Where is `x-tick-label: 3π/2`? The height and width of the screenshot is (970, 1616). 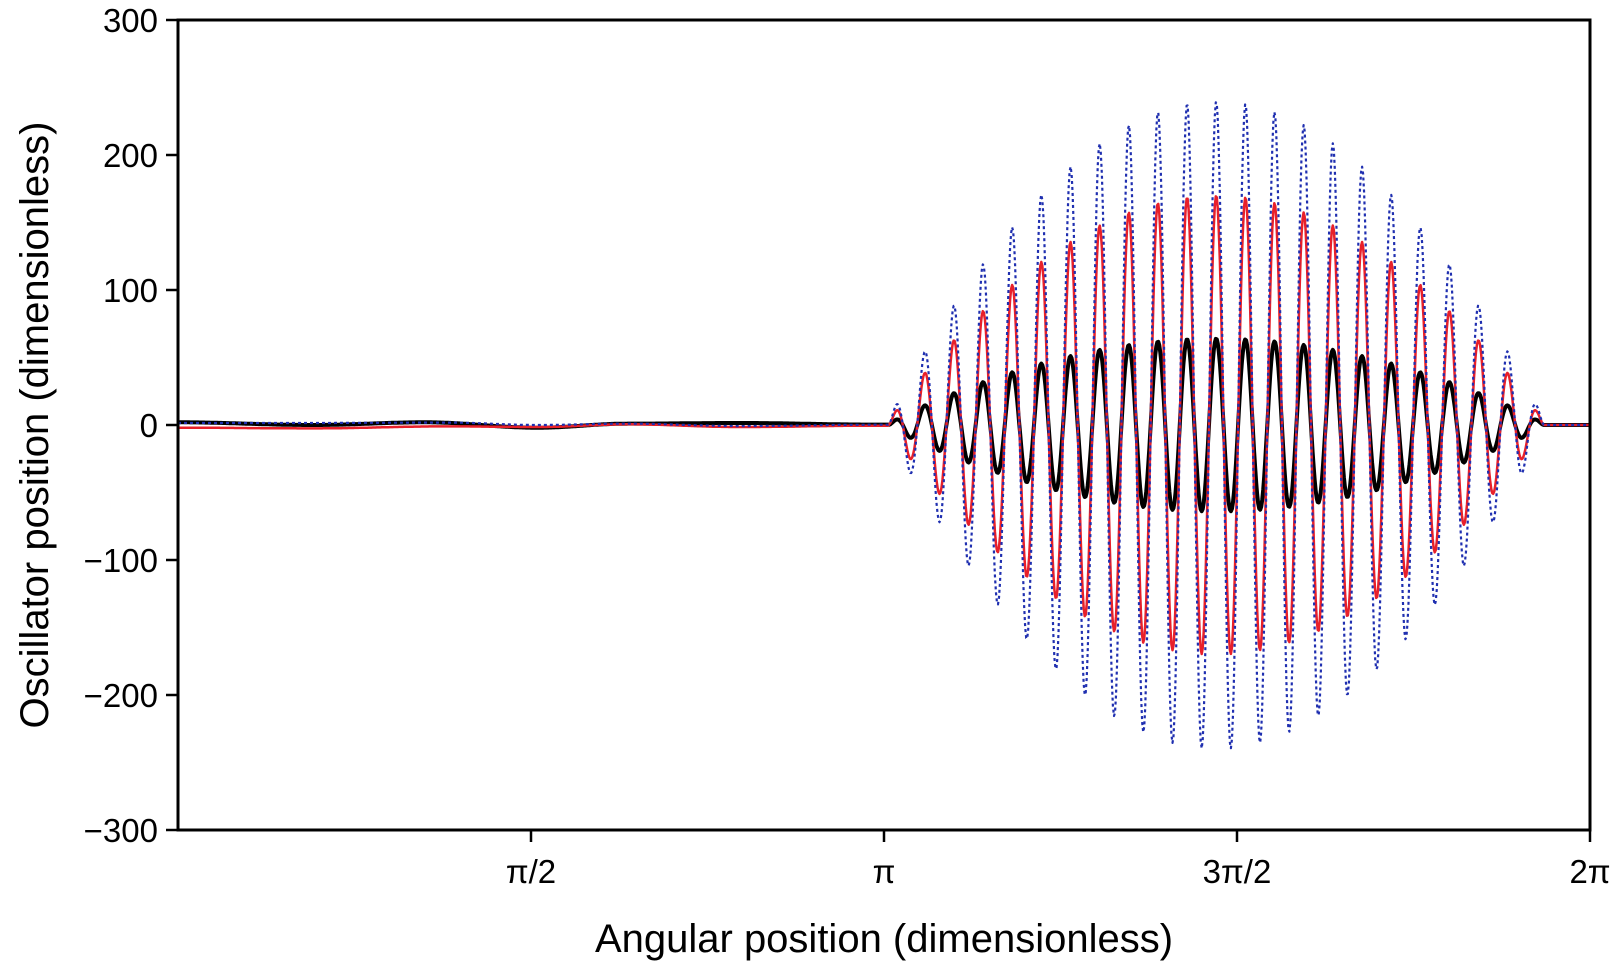
x-tick-label: 3π/2 is located at coordinates (1237, 871).